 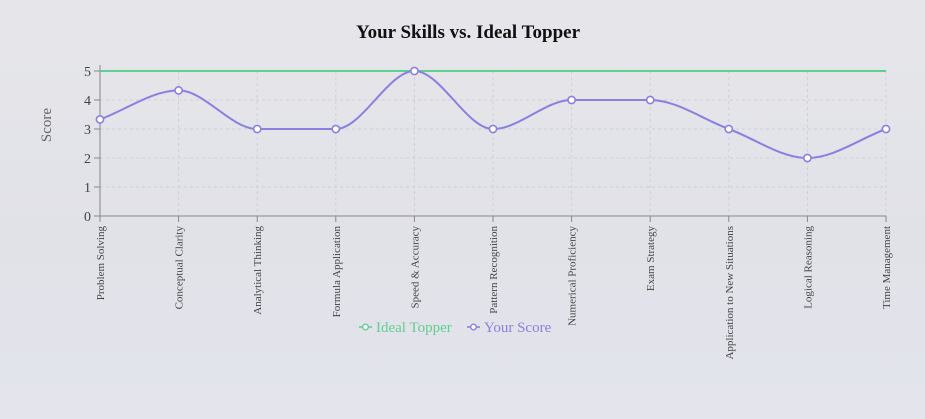 I want to click on y-tick-label: 3, so click(x=87, y=130).